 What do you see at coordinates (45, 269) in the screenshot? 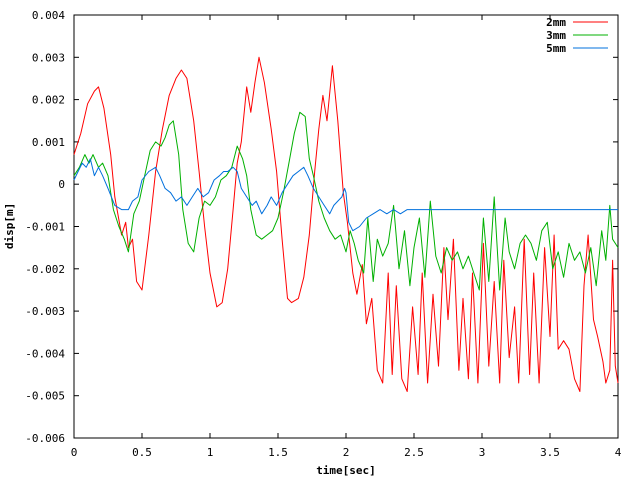
I see `y-tick-label: -0.002` at bounding box center [45, 269].